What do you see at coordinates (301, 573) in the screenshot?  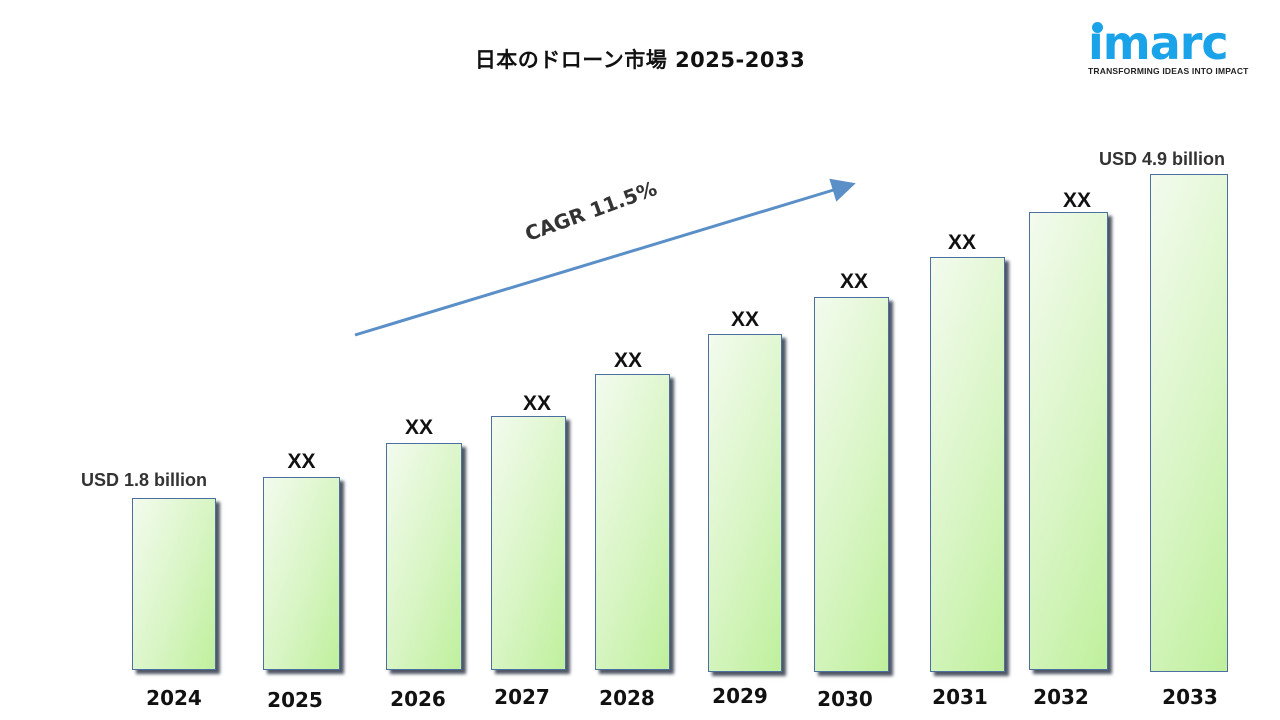 I see `bar-2025` at bounding box center [301, 573].